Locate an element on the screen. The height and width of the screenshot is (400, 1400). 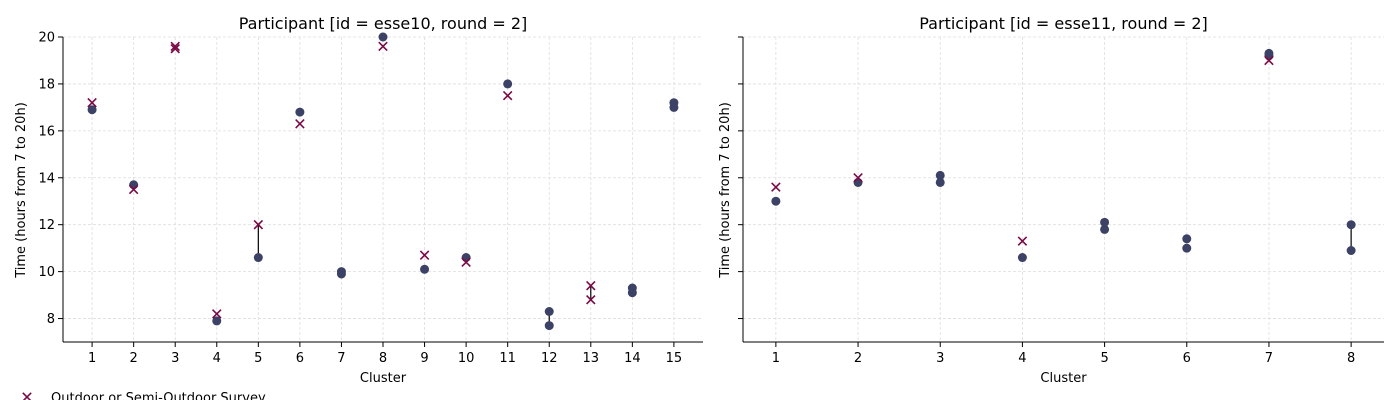
legend-label: Outdoor or Semi-Outdoor Survey is located at coordinates (158, 395).